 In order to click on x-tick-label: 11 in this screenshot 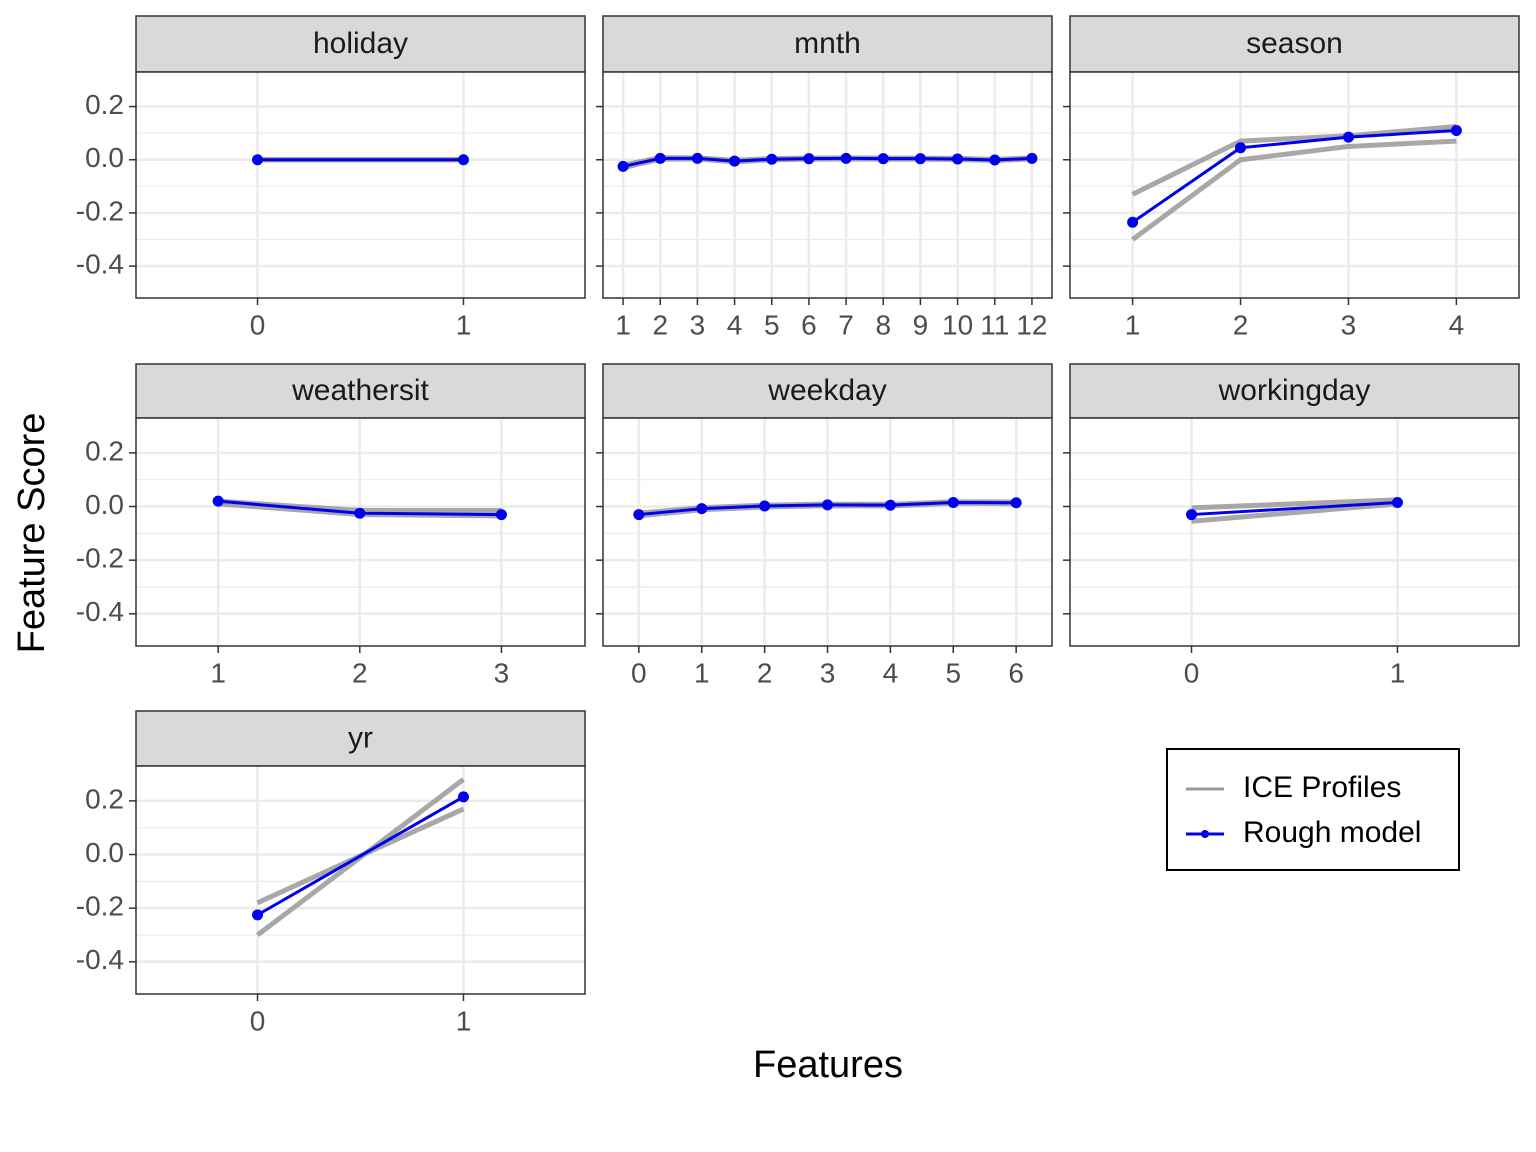, I will do `click(994, 324)`.